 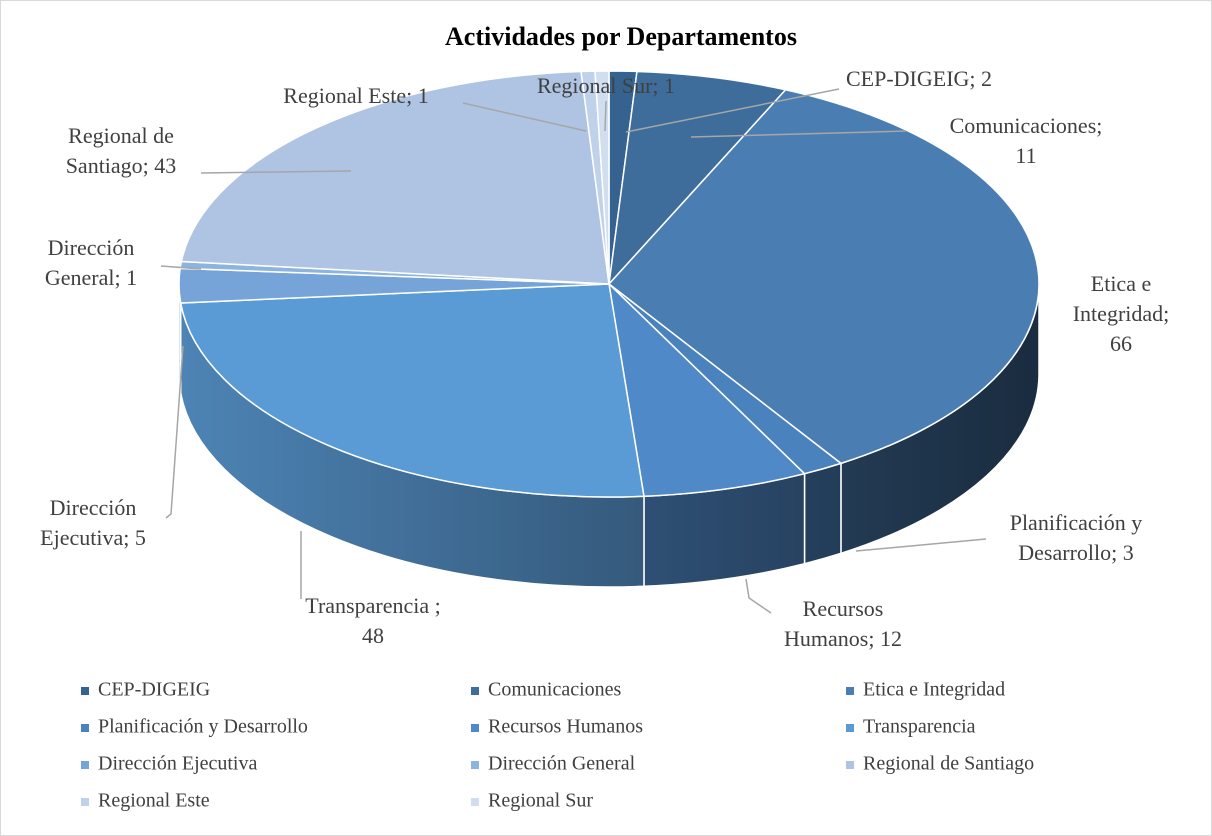 I want to click on legend-label: CEP-DIGEIG, so click(x=154, y=690).